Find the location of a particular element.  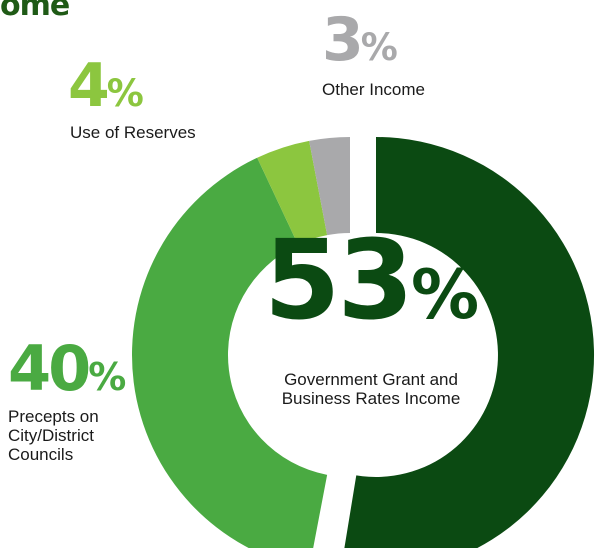

percent-label-government: 53% is located at coordinates (370, 280).